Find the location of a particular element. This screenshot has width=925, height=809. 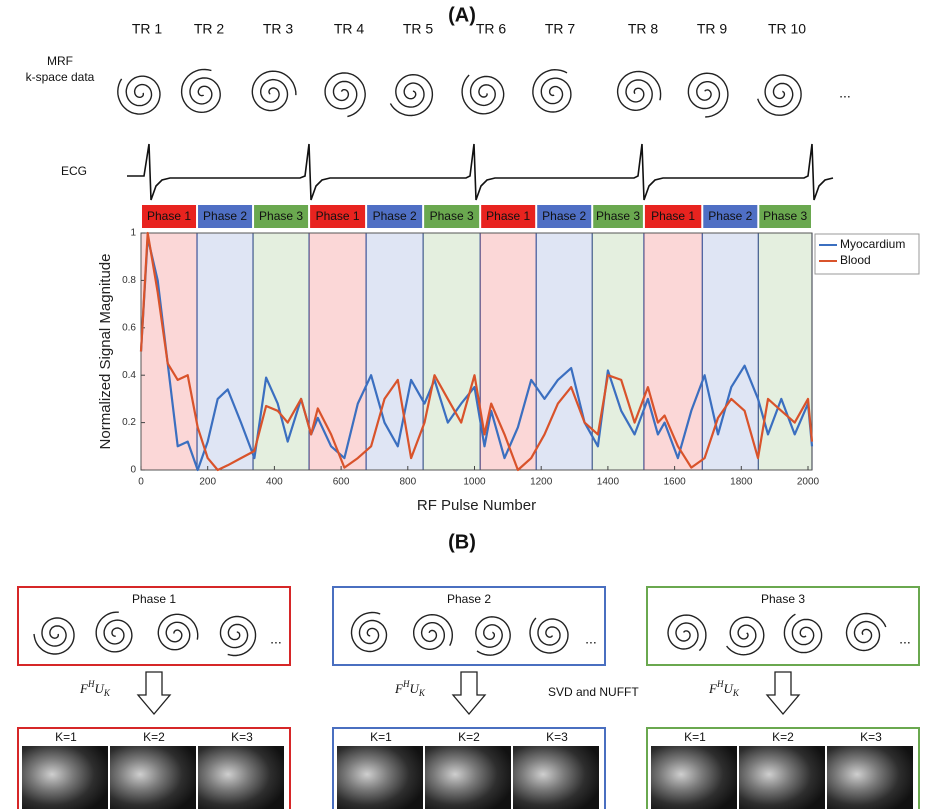

y-tick-label: 0.8 is located at coordinates (129, 280).